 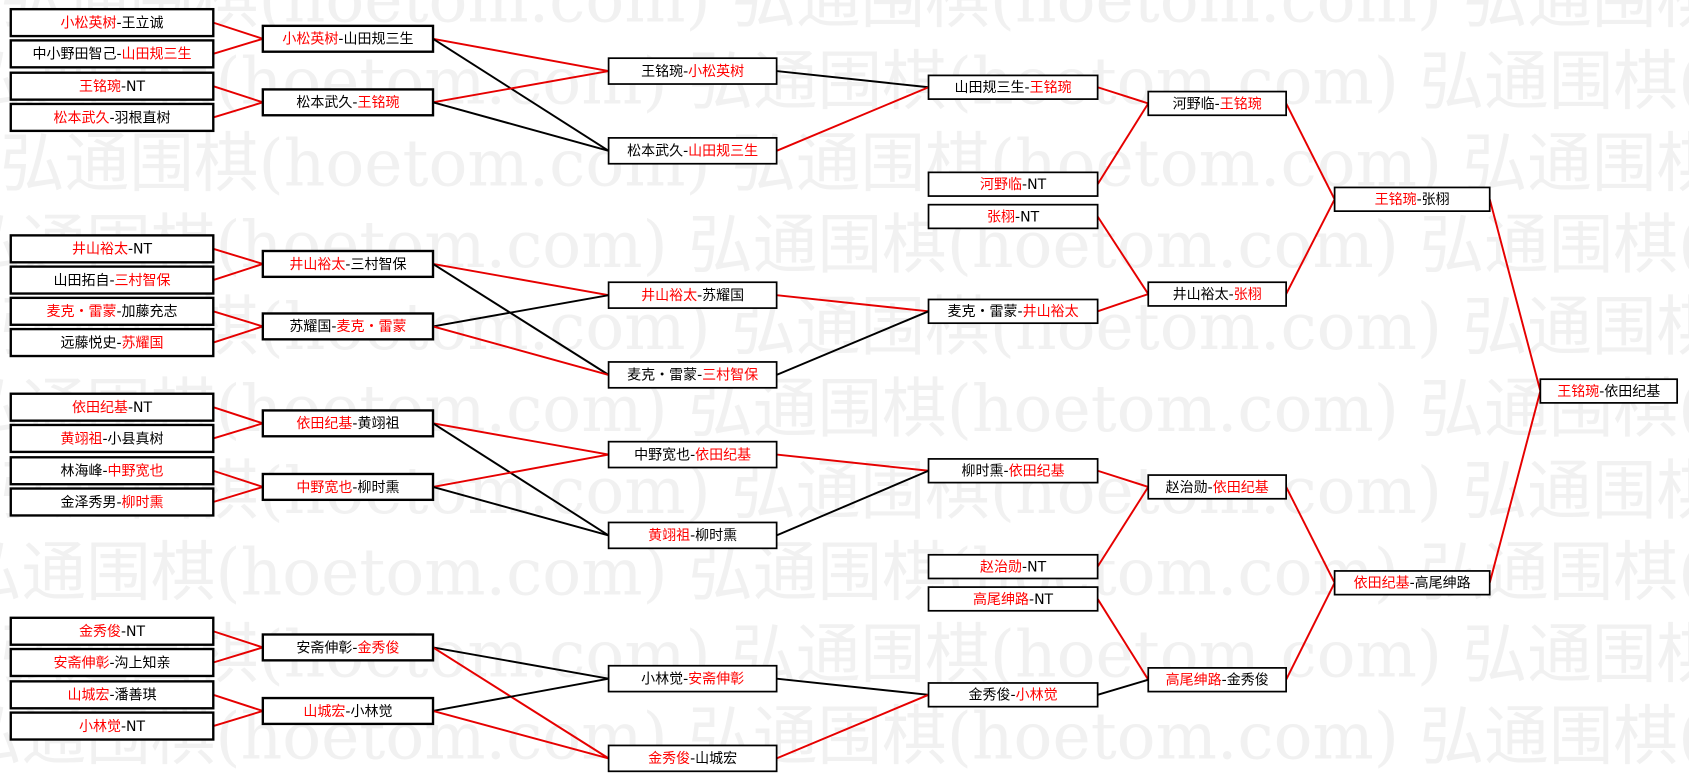 I want to click on match-box: 河野临-王铭琬, so click(x=1217, y=103).